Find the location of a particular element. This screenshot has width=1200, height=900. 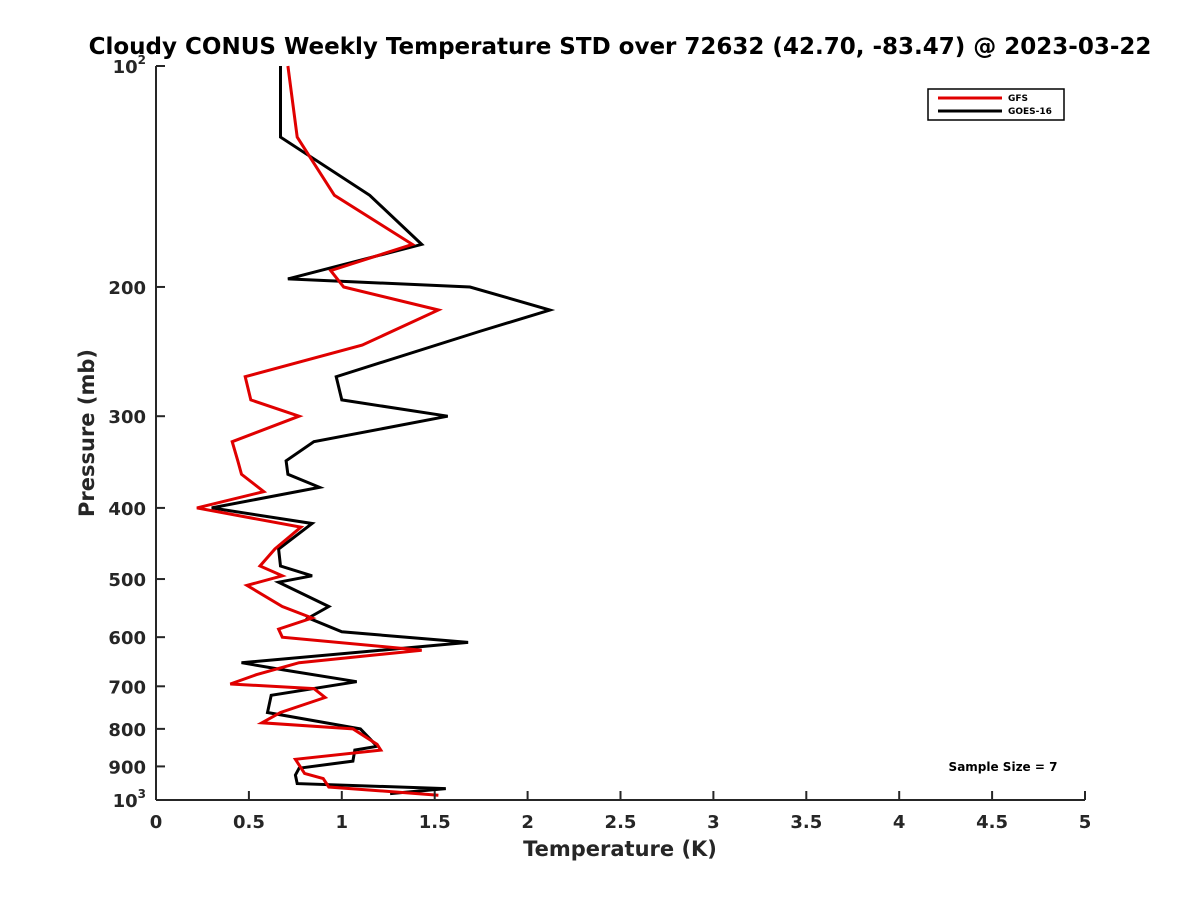

legend: GFS GOES-16 is located at coordinates (996, 104).